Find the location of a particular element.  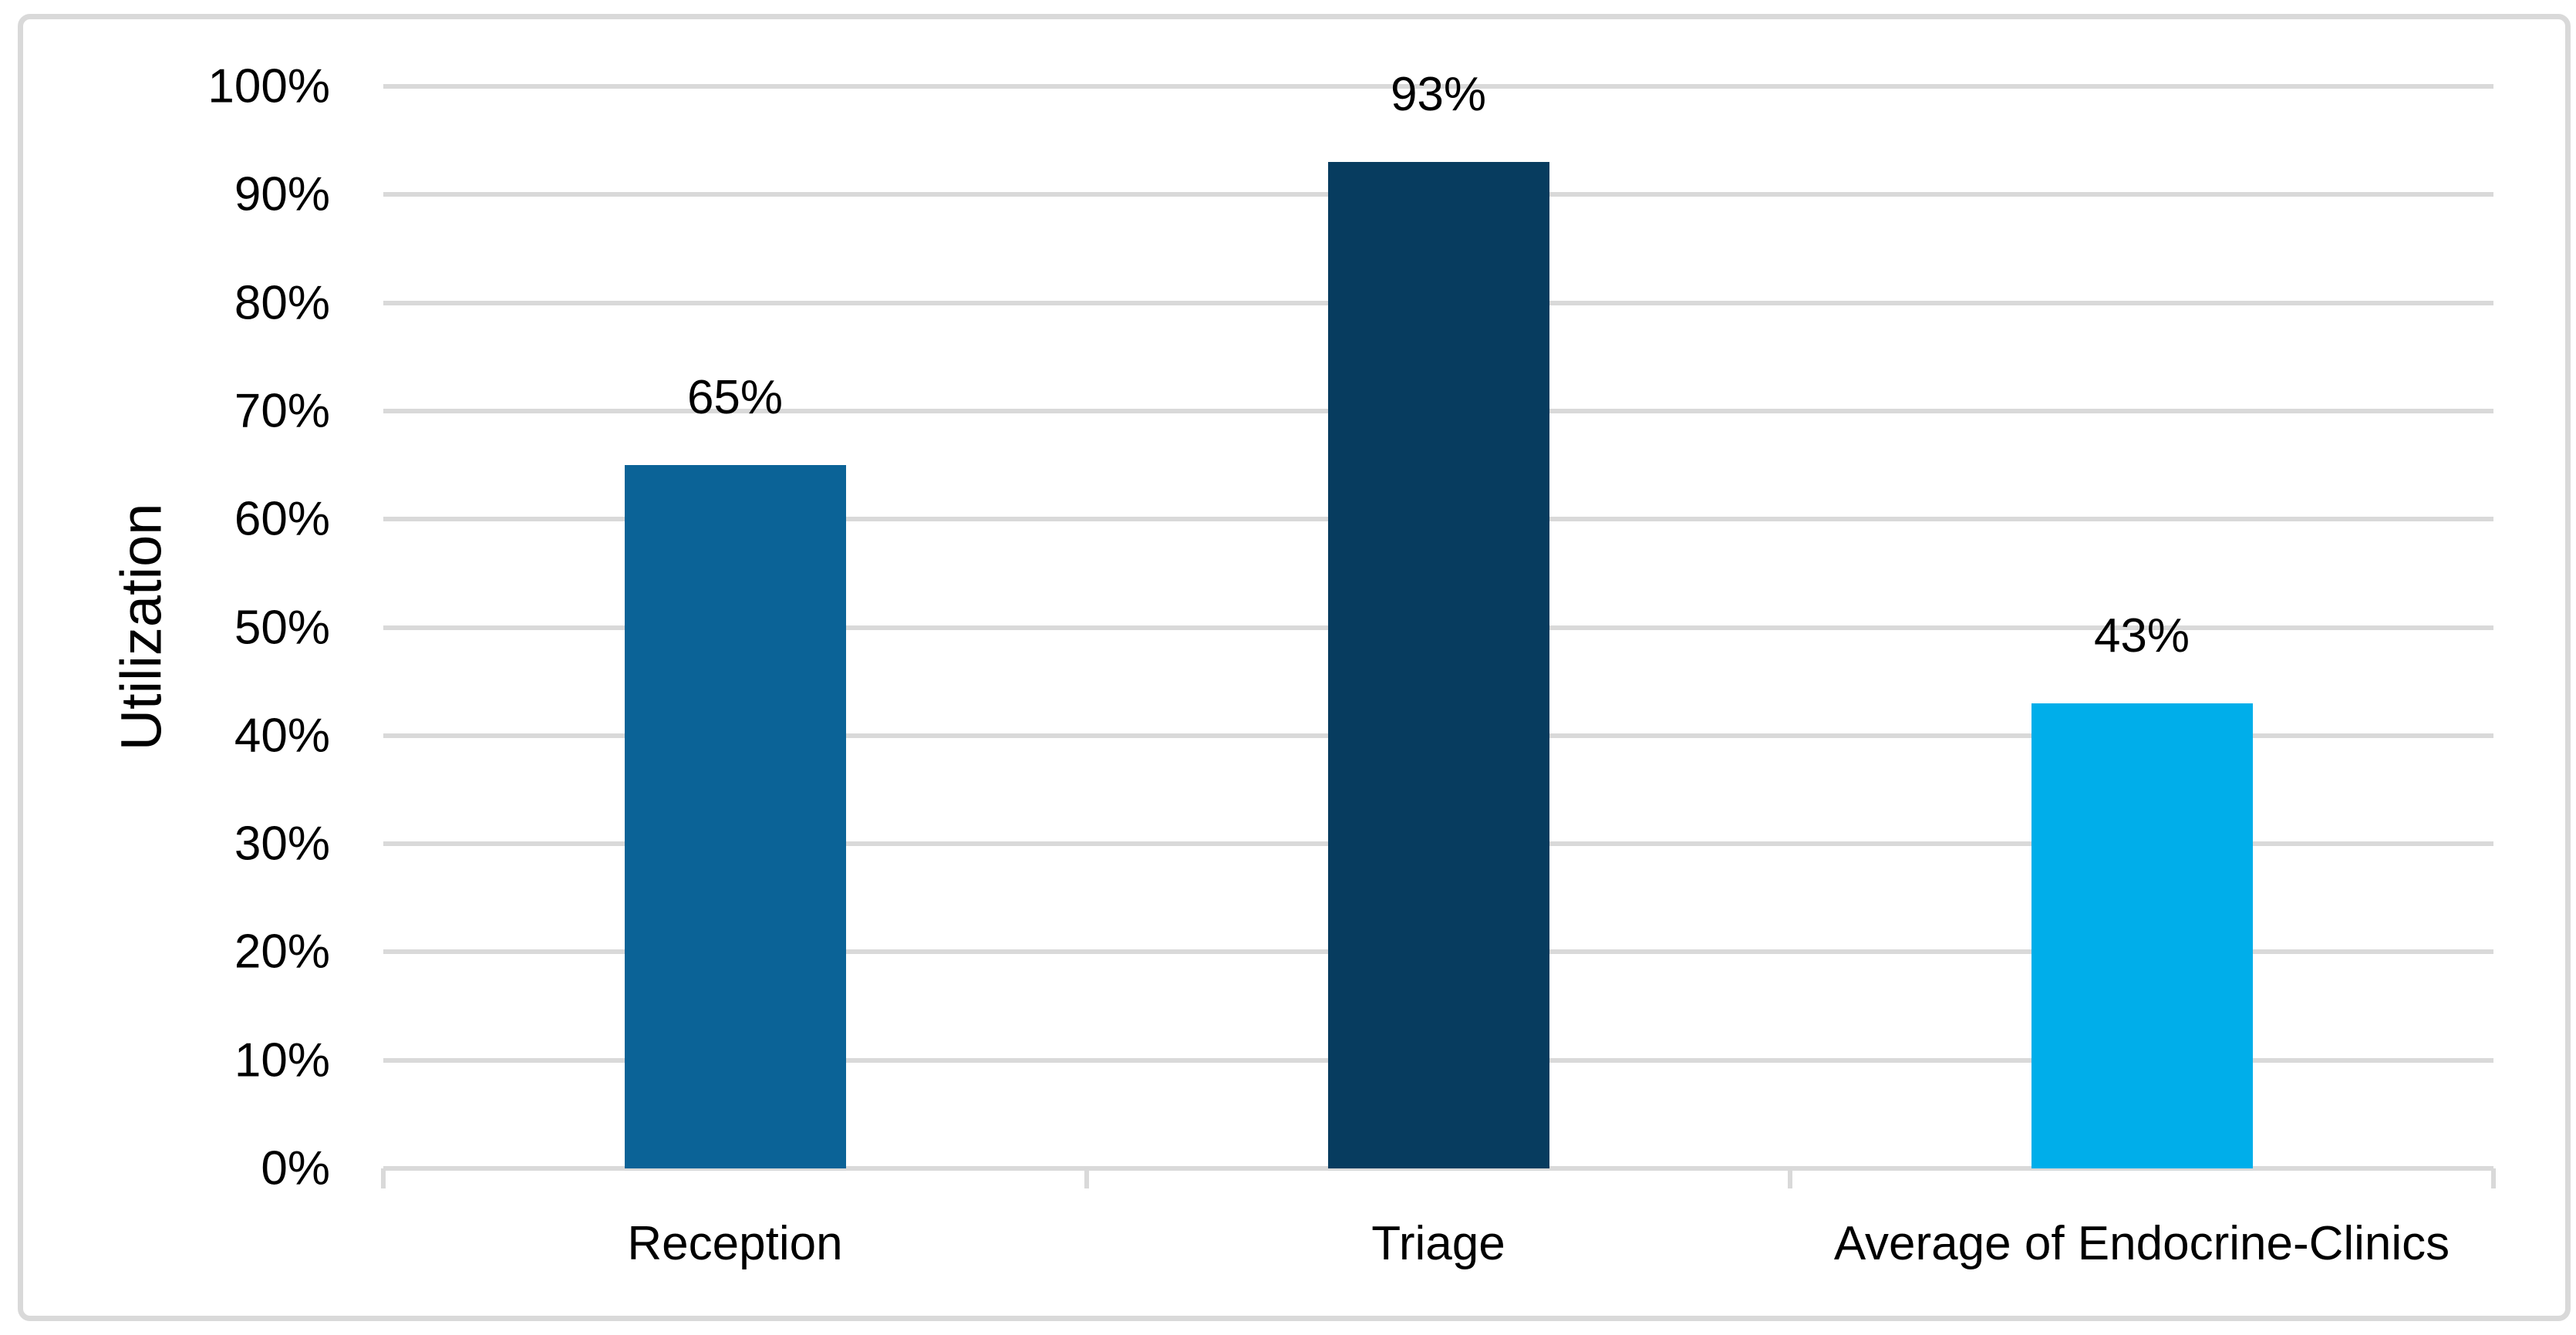

y-tick-label: 90% is located at coordinates (282, 194).